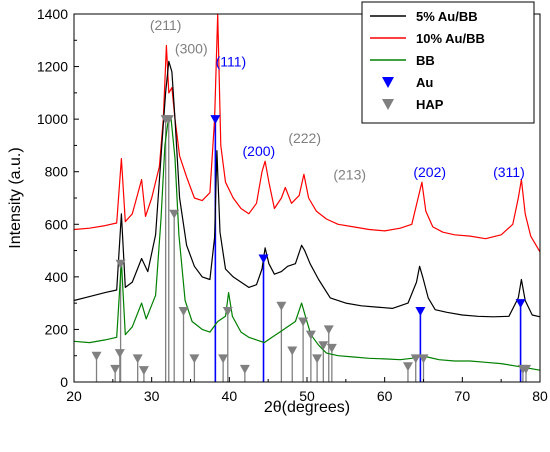 The image size is (550, 452). What do you see at coordinates (74, 396) in the screenshot?
I see `x-tick-label: 20` at bounding box center [74, 396].